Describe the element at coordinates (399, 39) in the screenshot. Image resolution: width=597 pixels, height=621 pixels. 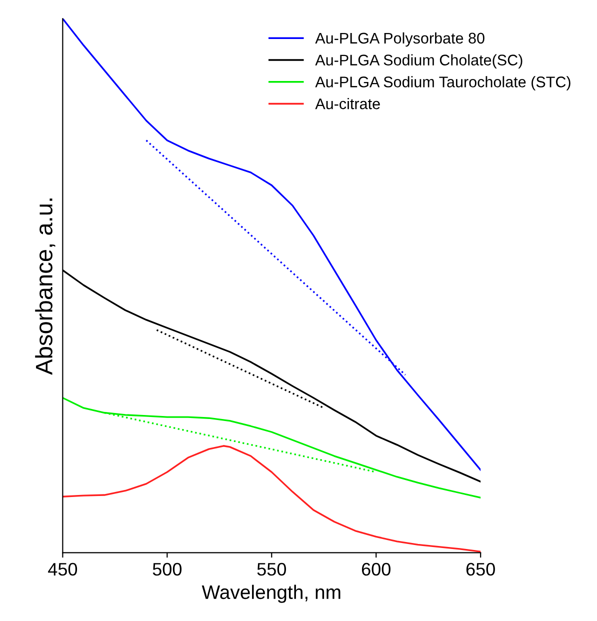
I see `legend-label: Au-PLGA Polysorbate 80` at that location.